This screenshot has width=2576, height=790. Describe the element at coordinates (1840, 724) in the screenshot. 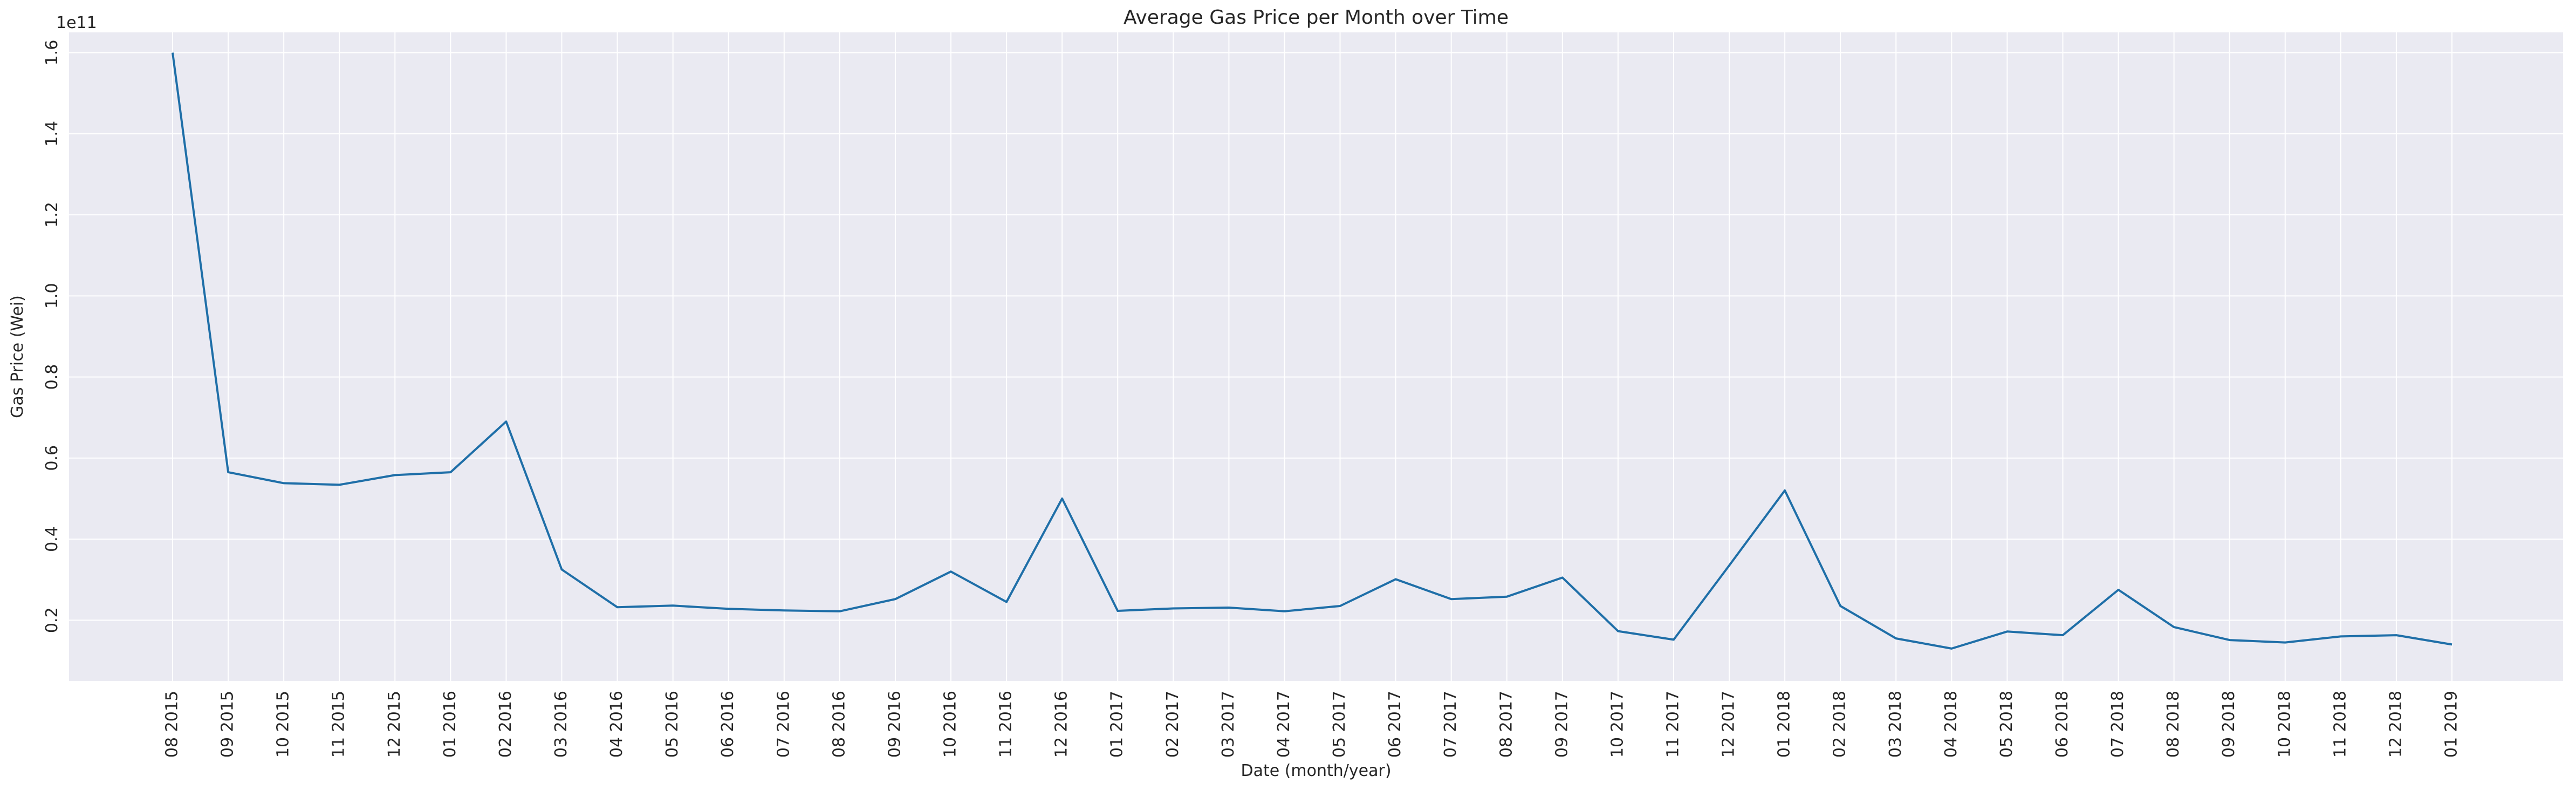

I see `x-tick-label: 02 2018` at that location.